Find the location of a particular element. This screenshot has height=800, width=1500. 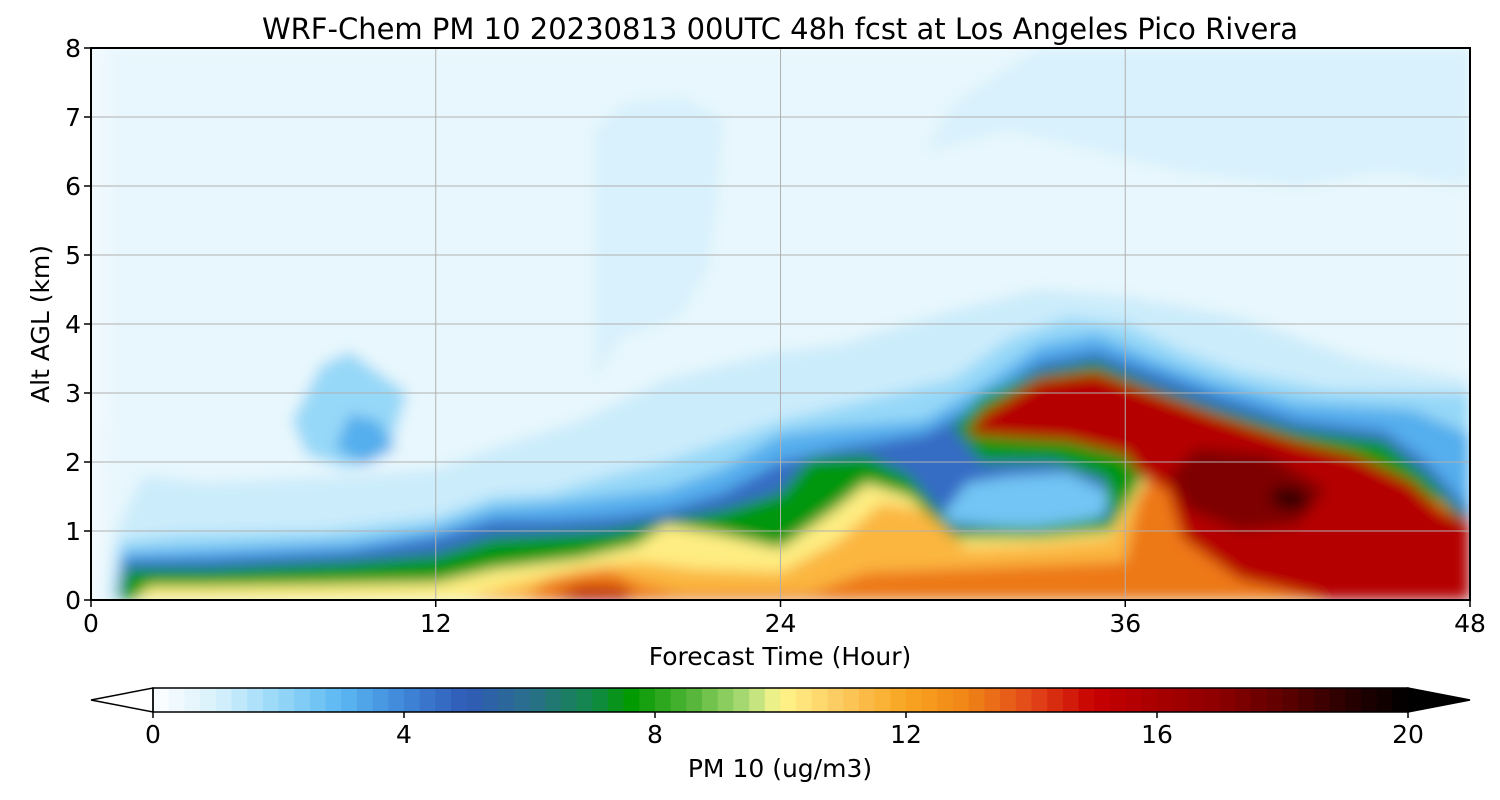

colorbar is located at coordinates (780, 700).